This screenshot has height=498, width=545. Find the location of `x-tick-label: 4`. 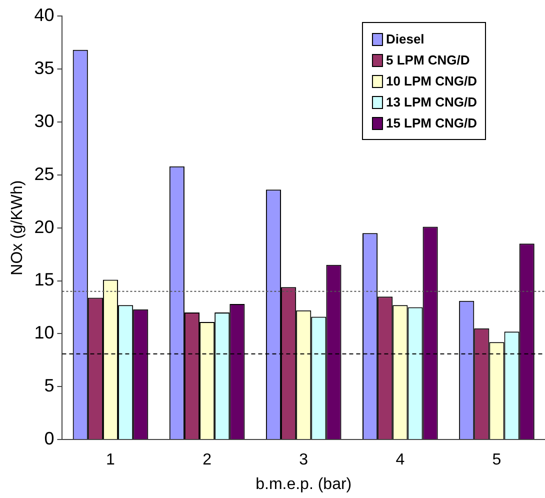

x-tick-label: 4 is located at coordinates (400, 460).